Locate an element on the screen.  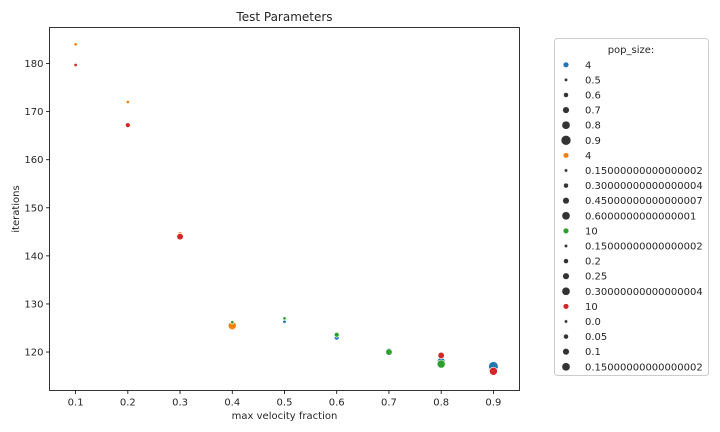
x-tick-label: 0.4 is located at coordinates (232, 403).